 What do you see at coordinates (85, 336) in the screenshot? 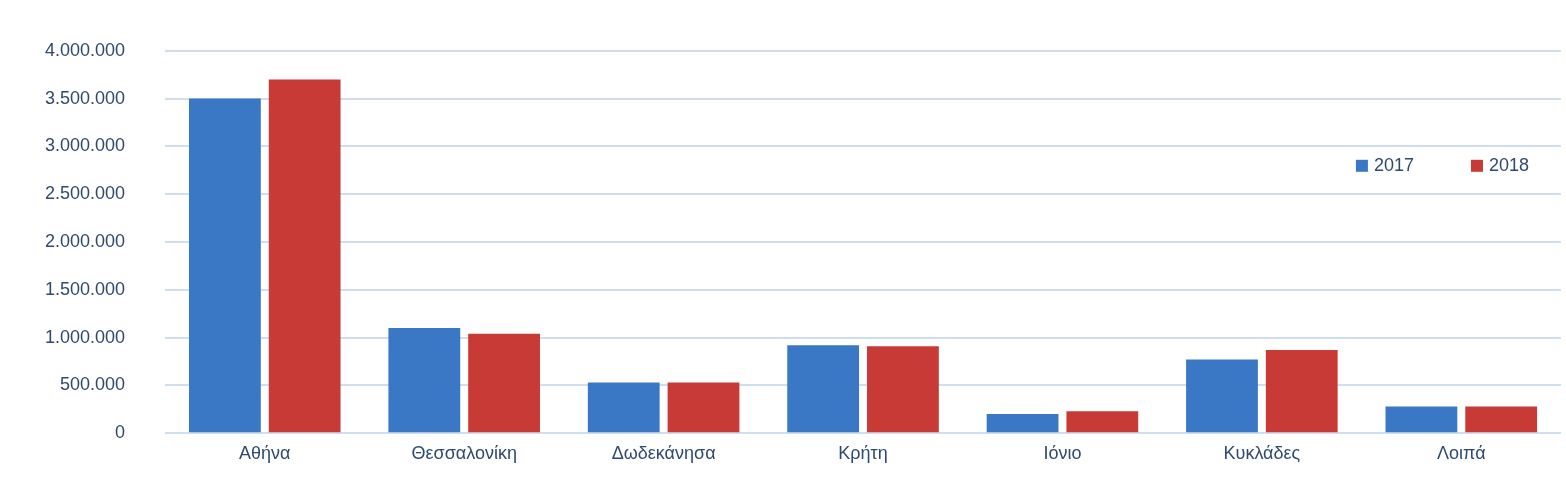
I see `y-tick-label: 1.000.000` at bounding box center [85, 336].